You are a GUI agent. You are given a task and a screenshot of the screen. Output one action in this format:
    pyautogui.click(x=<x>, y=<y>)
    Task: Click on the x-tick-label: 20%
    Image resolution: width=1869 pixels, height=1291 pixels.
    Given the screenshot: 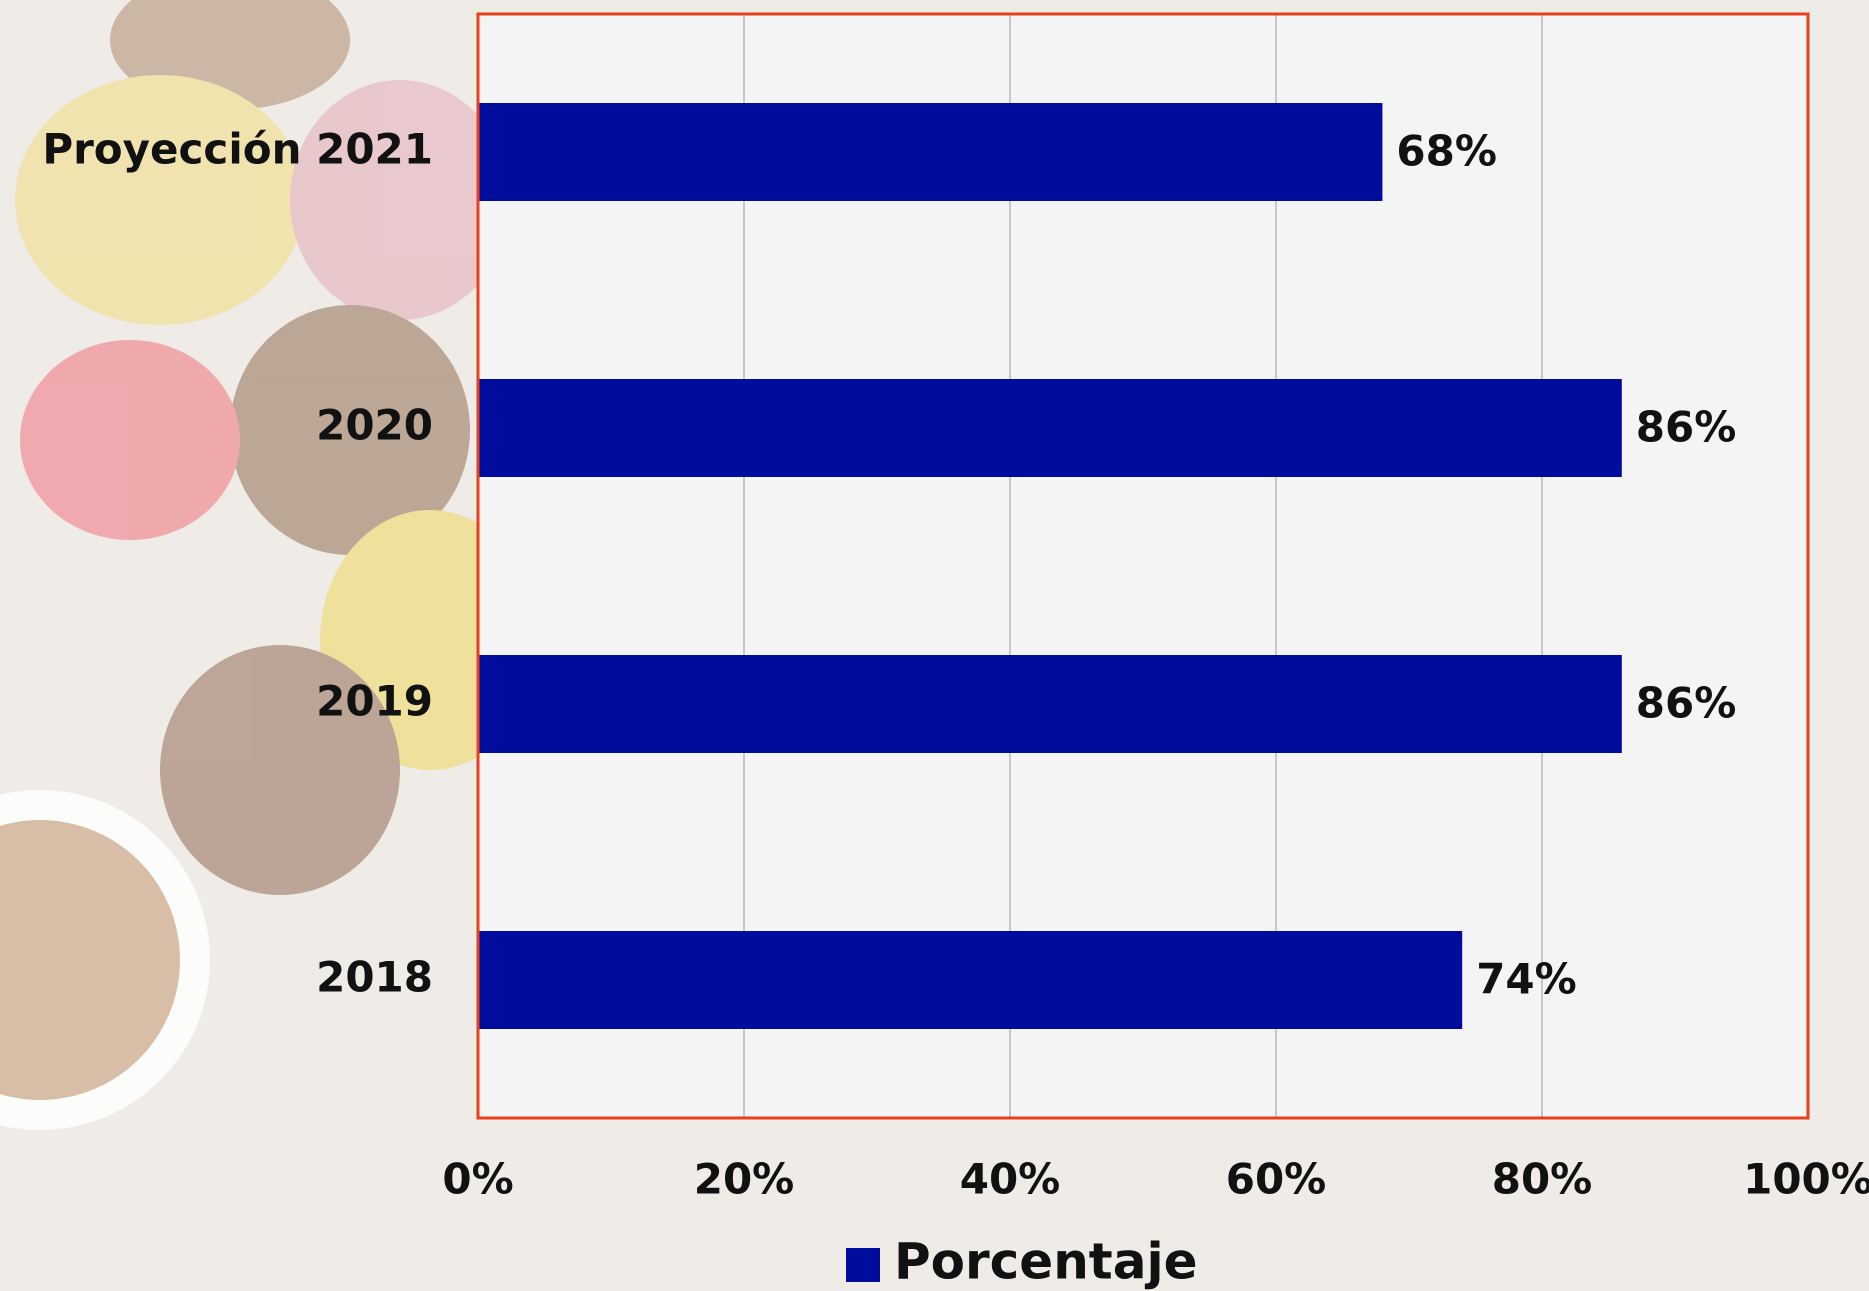 What is the action you would take?
    pyautogui.click(x=744, y=1179)
    